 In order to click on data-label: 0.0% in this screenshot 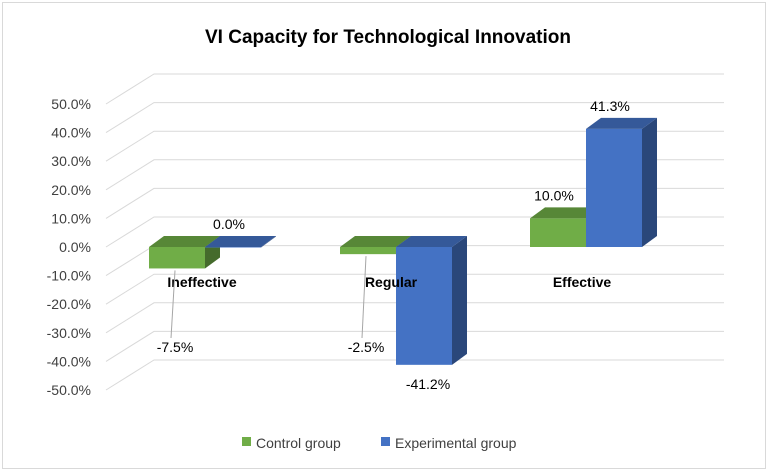, I will do `click(229, 224)`.